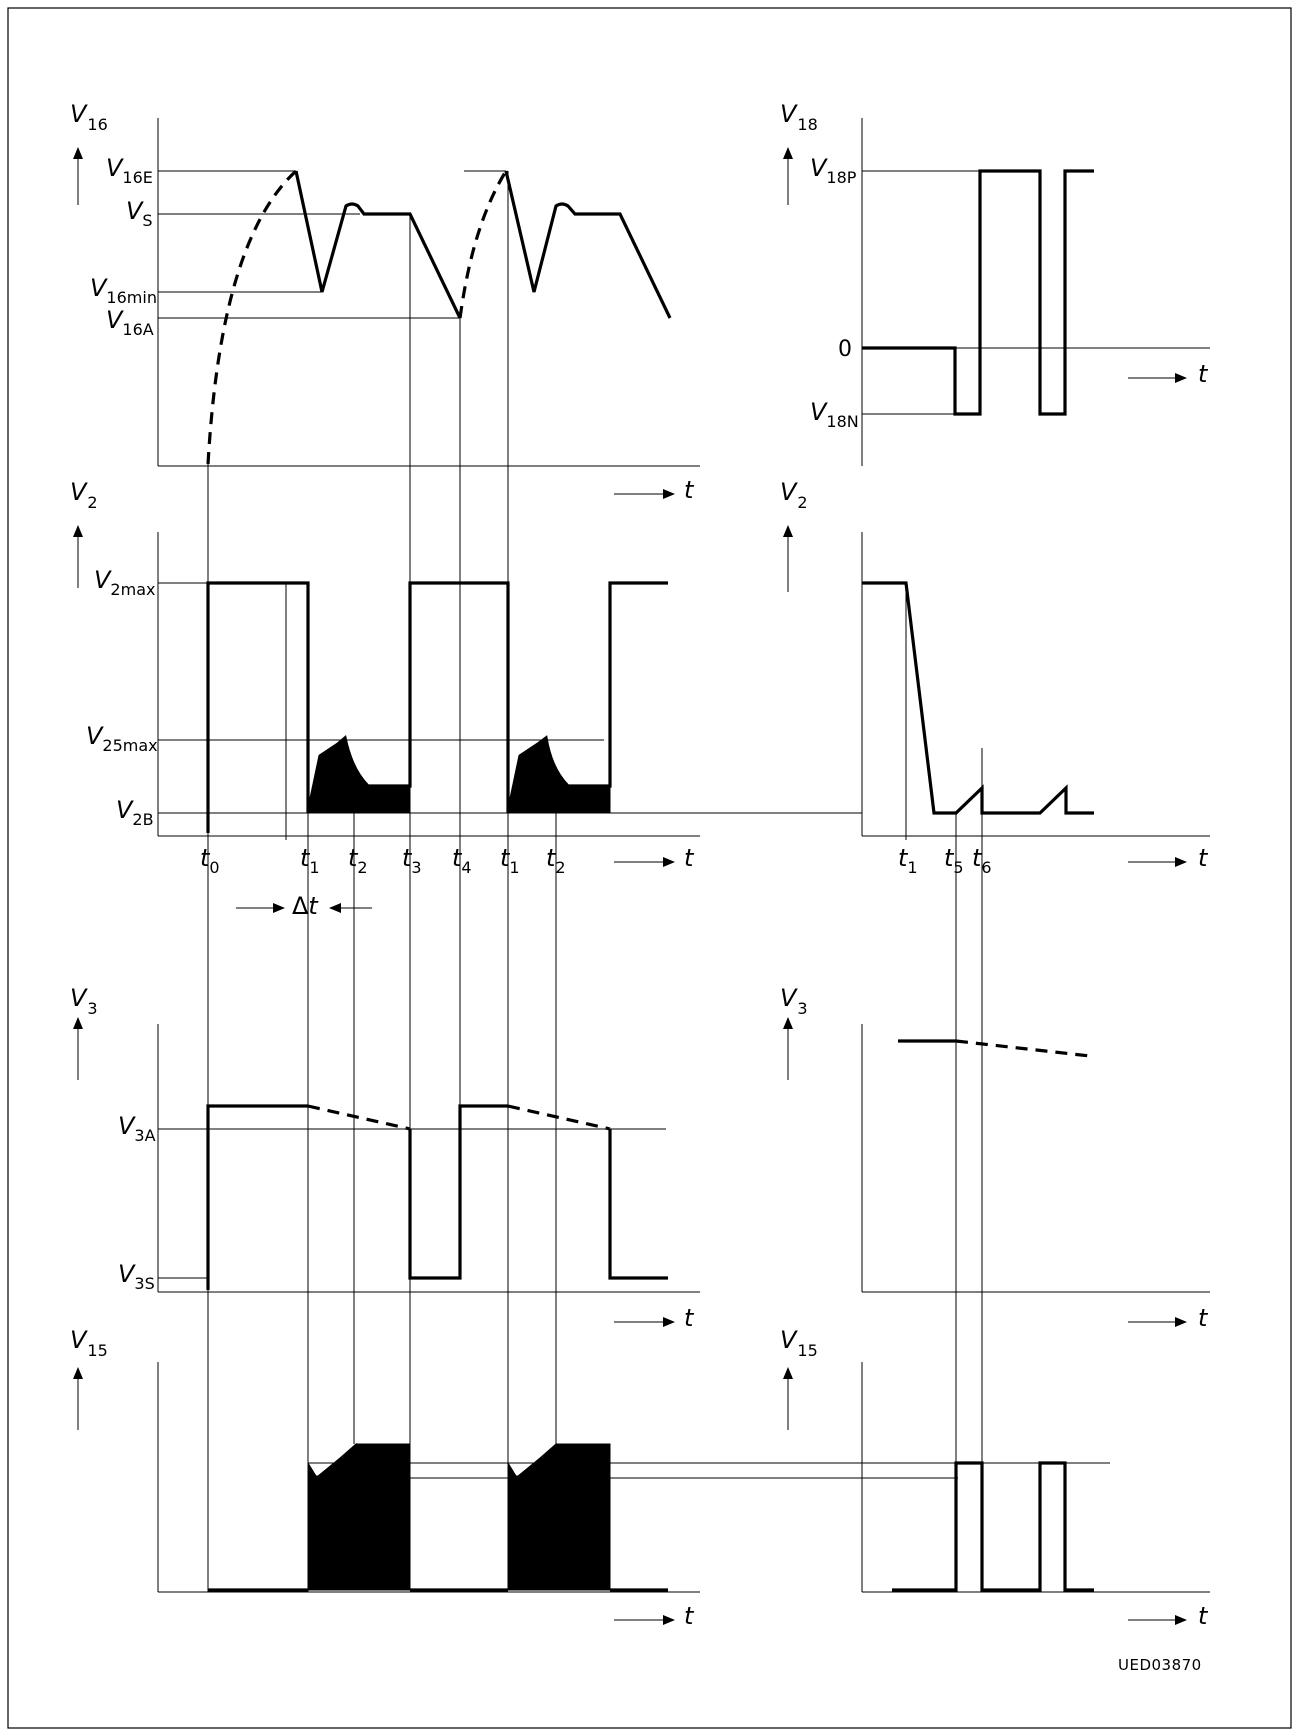 The image size is (1299, 1736). I want to click on v25max-label: V25max, so click(122, 738).